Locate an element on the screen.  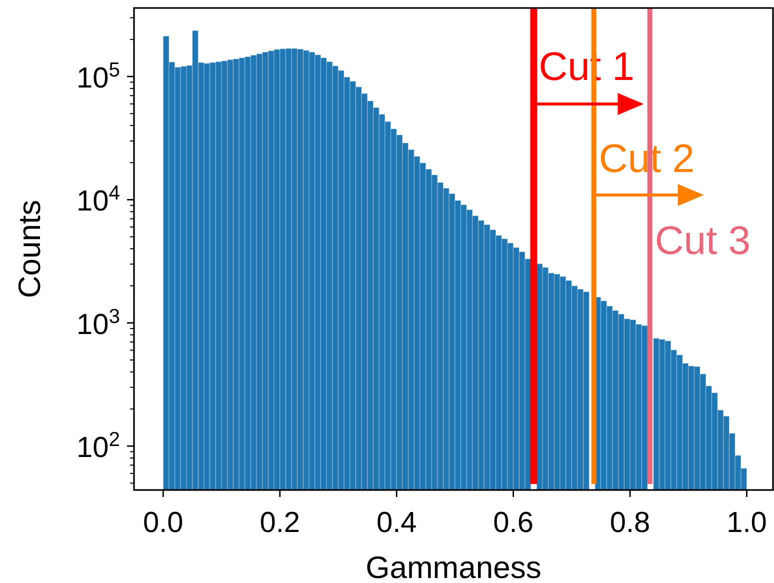
x-tick-label: 0.6 is located at coordinates (513, 523).